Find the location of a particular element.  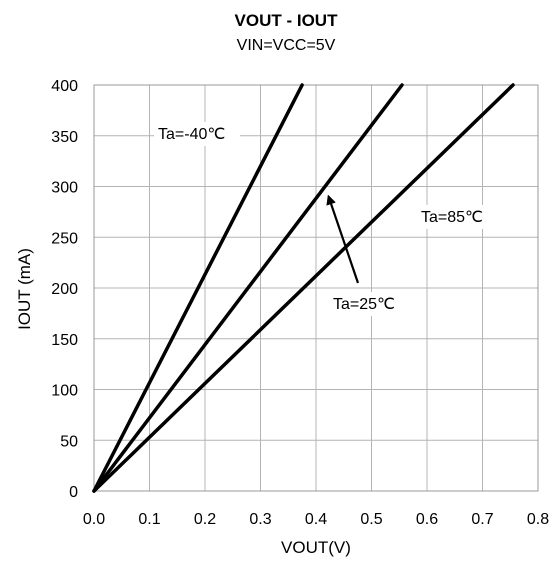

annotation-label-2: Ta=25℃ is located at coordinates (364, 304).